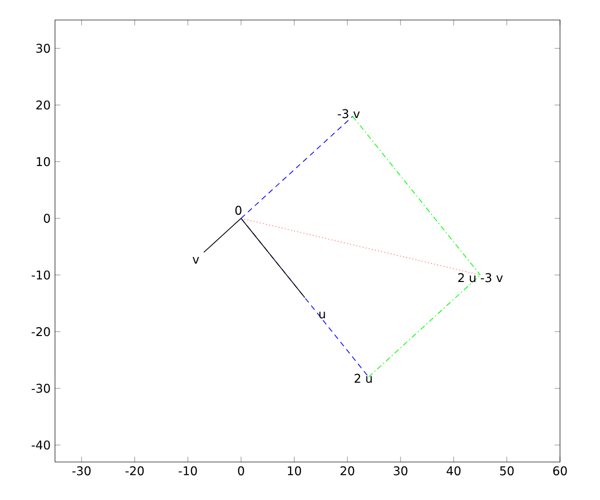 Image resolution: width=600 pixels, height=500 pixels. I want to click on y-tick-label: 10, so click(43, 161).